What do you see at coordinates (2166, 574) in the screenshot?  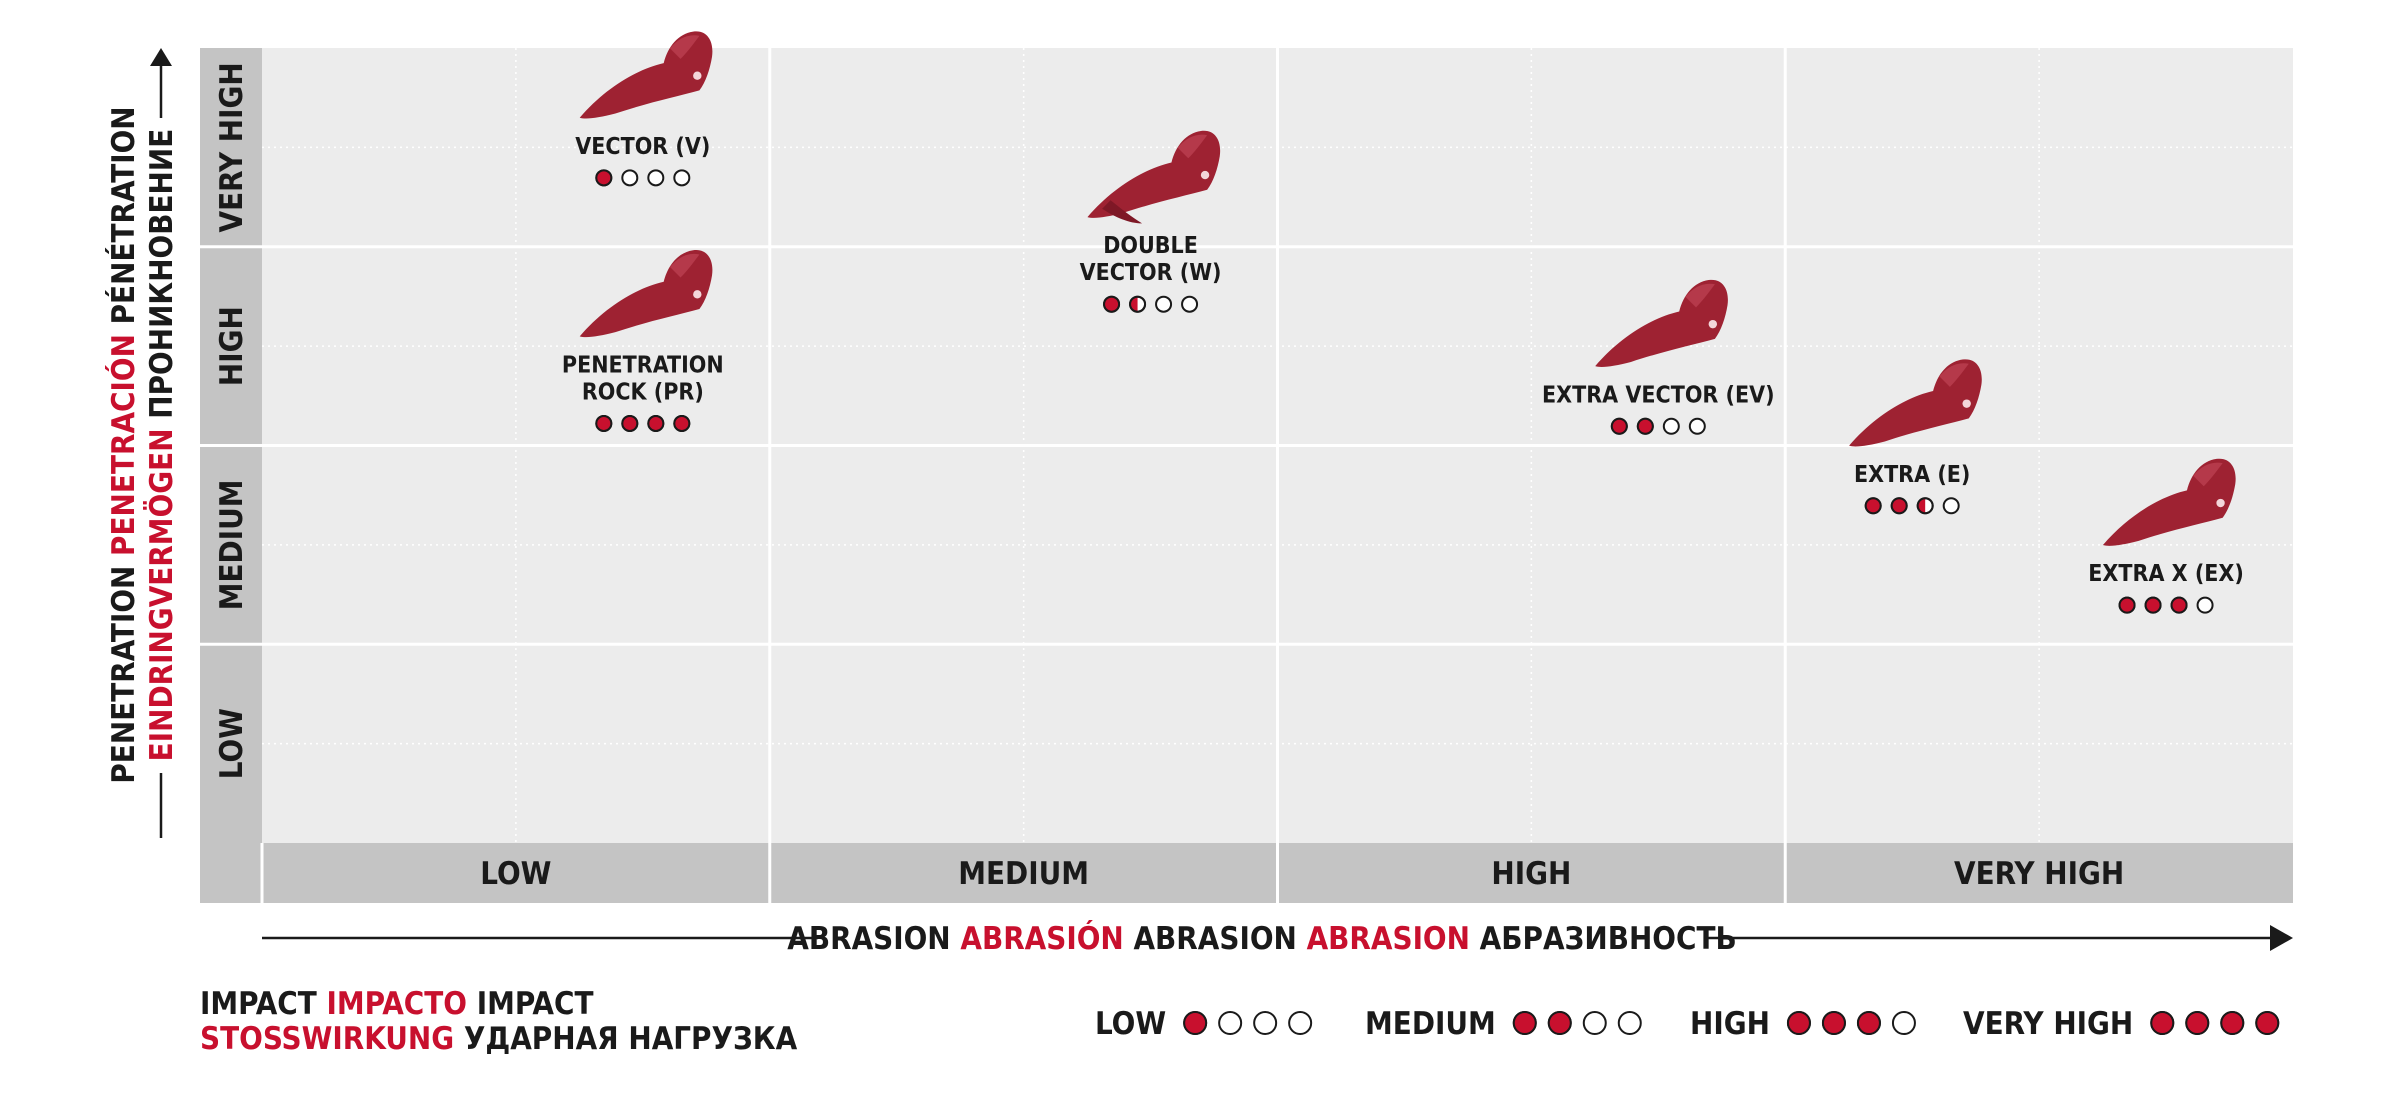 I see `point-label: EXTRA X (EX)` at bounding box center [2166, 574].